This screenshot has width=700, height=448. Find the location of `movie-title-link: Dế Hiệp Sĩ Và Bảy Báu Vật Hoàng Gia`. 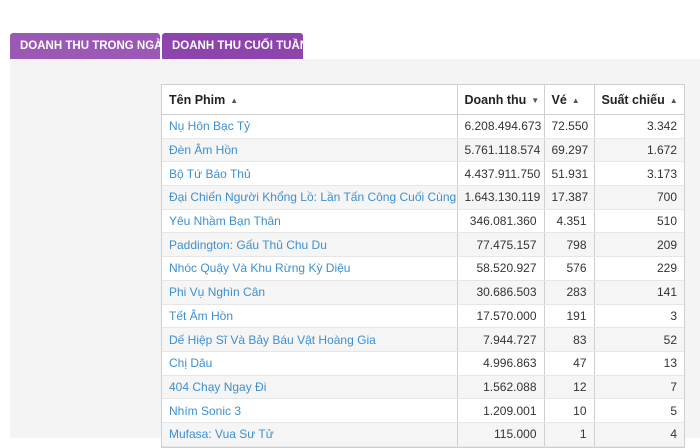

movie-title-link: Dế Hiệp Sĩ Và Bảy Báu Vật Hoàng Gia is located at coordinates (310, 339).